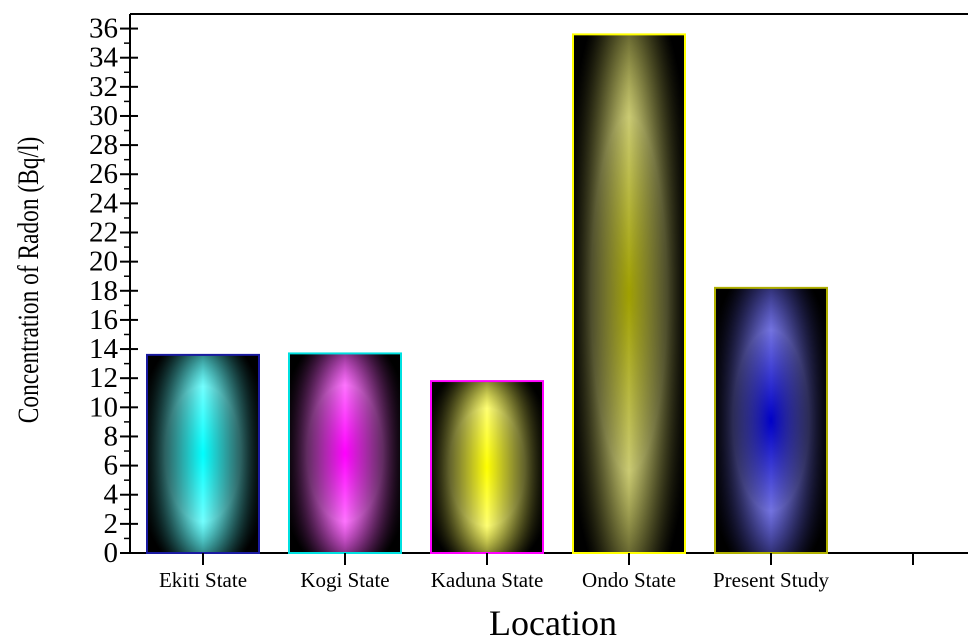 Image resolution: width=971 pixels, height=639 pixels. Describe the element at coordinates (103, 233) in the screenshot. I see `y-tick-label: 22` at that location.